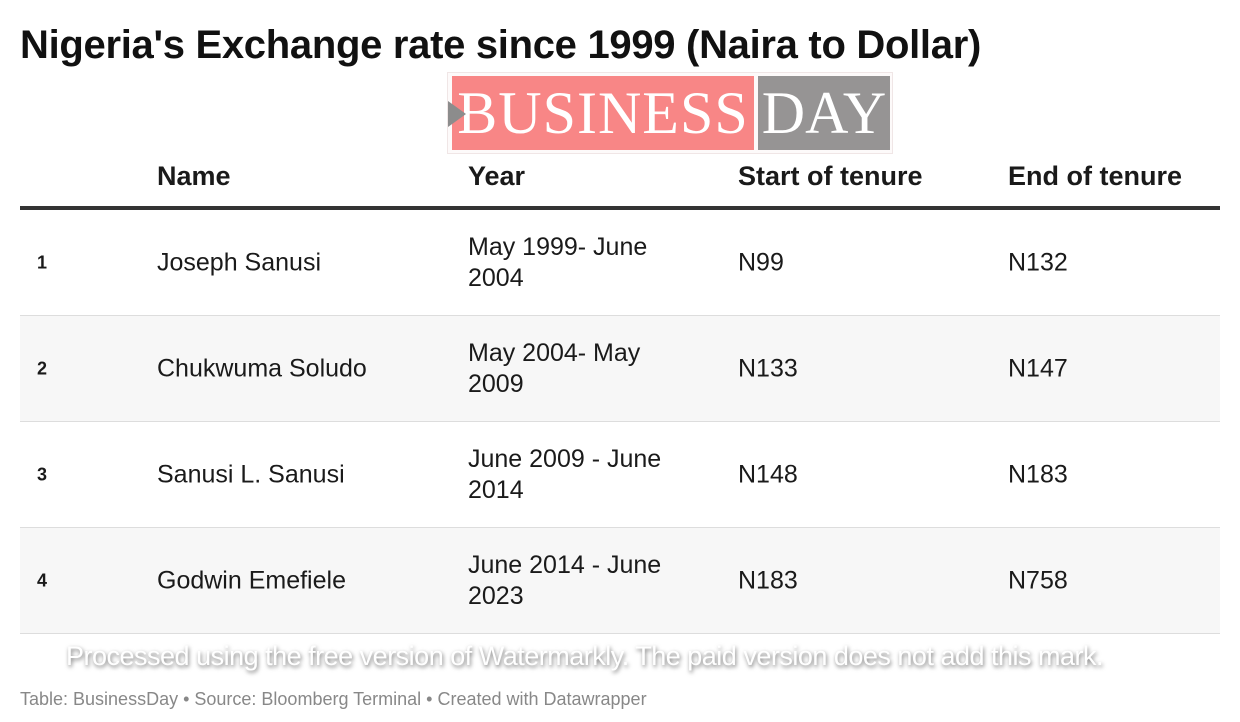 This screenshot has width=1240, height=722. What do you see at coordinates (42, 262) in the screenshot?
I see `row-number: 1` at bounding box center [42, 262].